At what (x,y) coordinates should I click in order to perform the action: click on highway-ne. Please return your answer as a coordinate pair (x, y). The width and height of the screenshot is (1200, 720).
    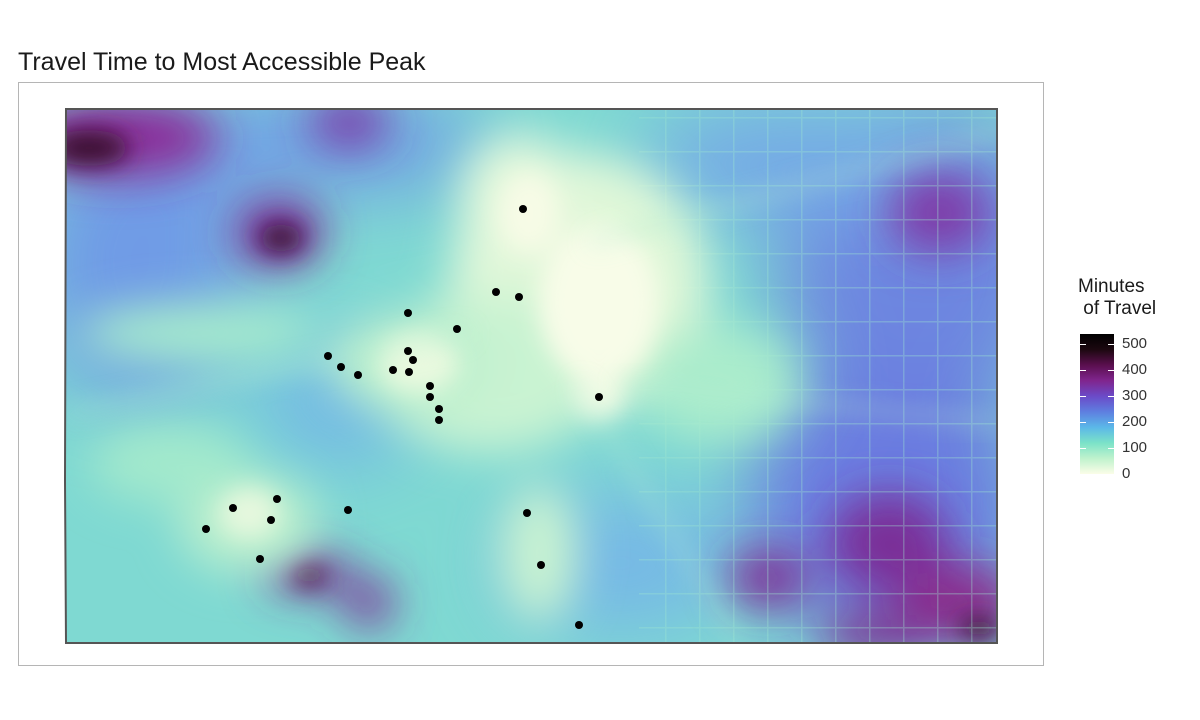
    Looking at the image, I should click on (792, 188).